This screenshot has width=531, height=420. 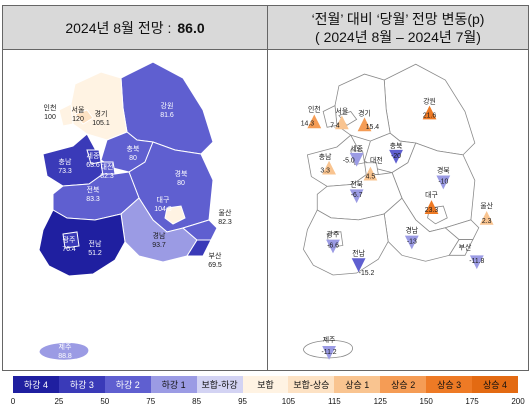 I want to click on label-chungbuk-value: 80, so click(x=133, y=158).